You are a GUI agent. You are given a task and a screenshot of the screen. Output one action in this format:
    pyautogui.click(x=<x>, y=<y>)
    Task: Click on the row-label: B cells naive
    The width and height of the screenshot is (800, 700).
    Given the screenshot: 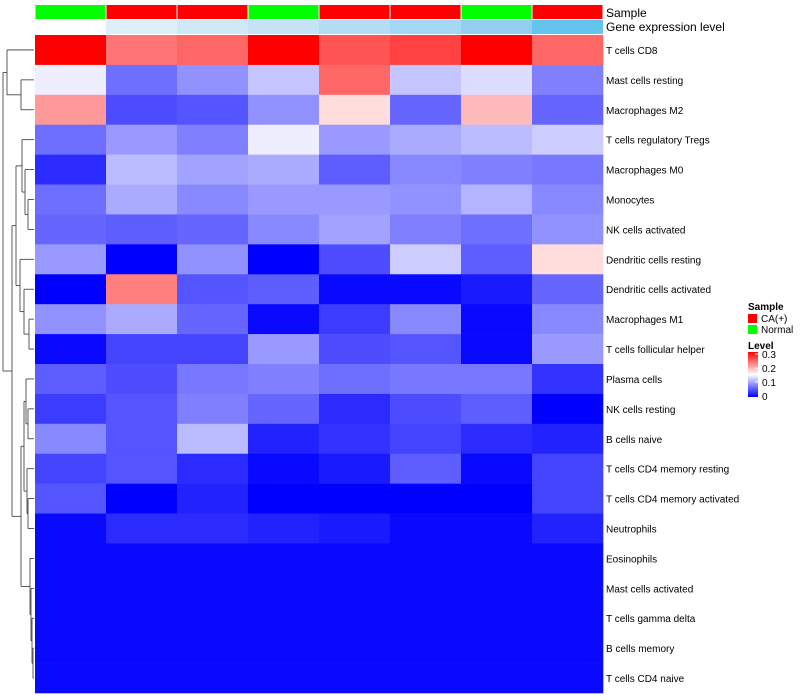 What is the action you would take?
    pyautogui.click(x=634, y=440)
    